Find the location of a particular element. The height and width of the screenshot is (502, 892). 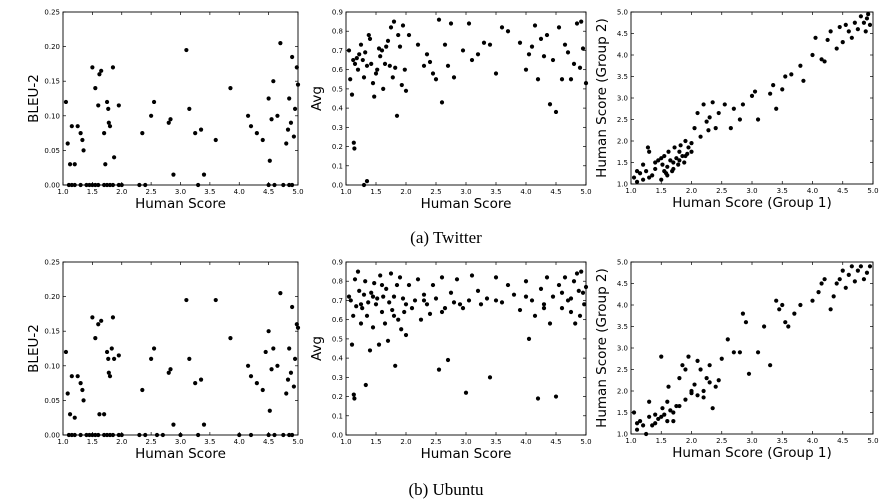

y-tick-label: 0.5 is located at coordinates (337, 339).